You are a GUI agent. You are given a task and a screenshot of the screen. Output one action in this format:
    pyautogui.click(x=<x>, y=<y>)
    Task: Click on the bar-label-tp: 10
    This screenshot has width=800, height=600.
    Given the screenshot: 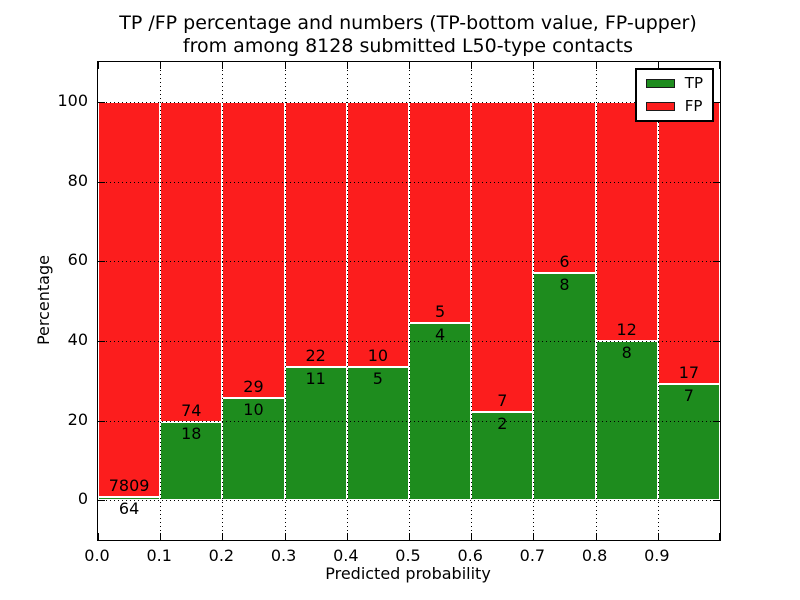 What is the action you would take?
    pyautogui.click(x=253, y=410)
    